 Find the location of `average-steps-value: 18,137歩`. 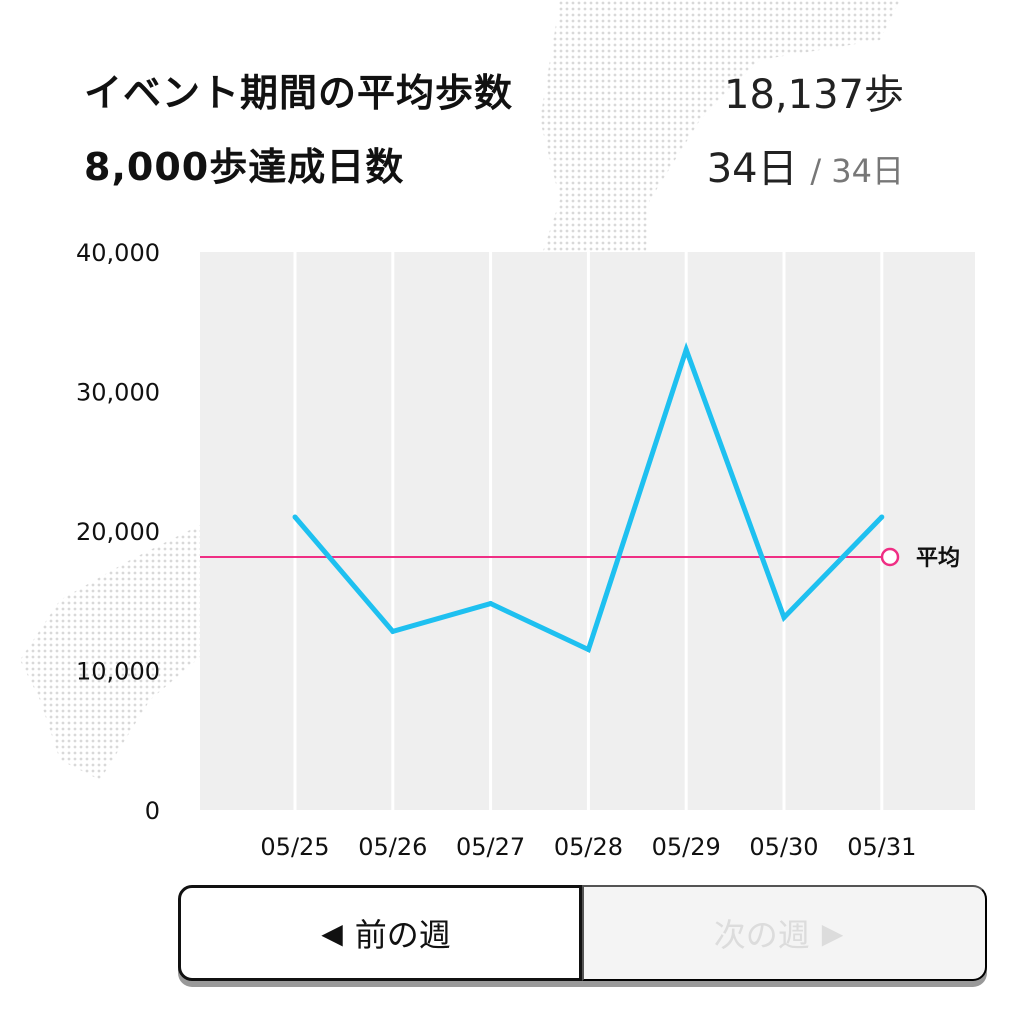

average-steps-value: 18,137歩 is located at coordinates (814, 95).